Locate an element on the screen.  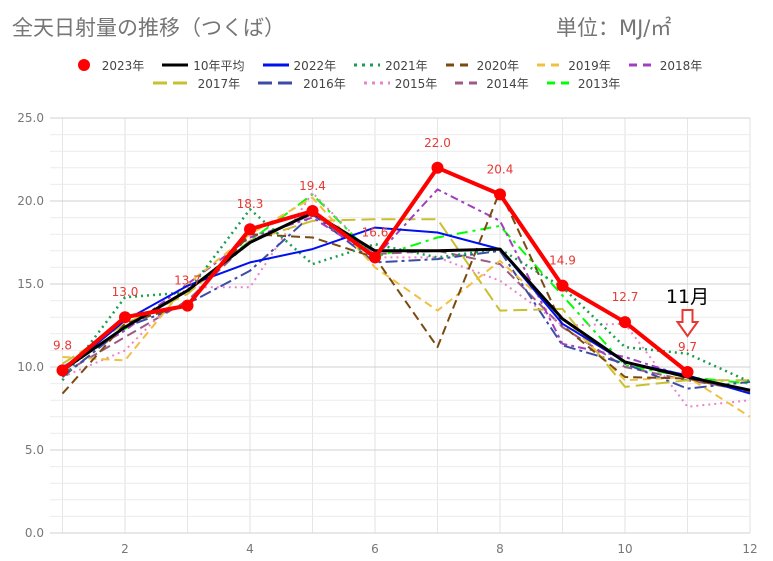
data-label: 9.7 is located at coordinates (687, 347).